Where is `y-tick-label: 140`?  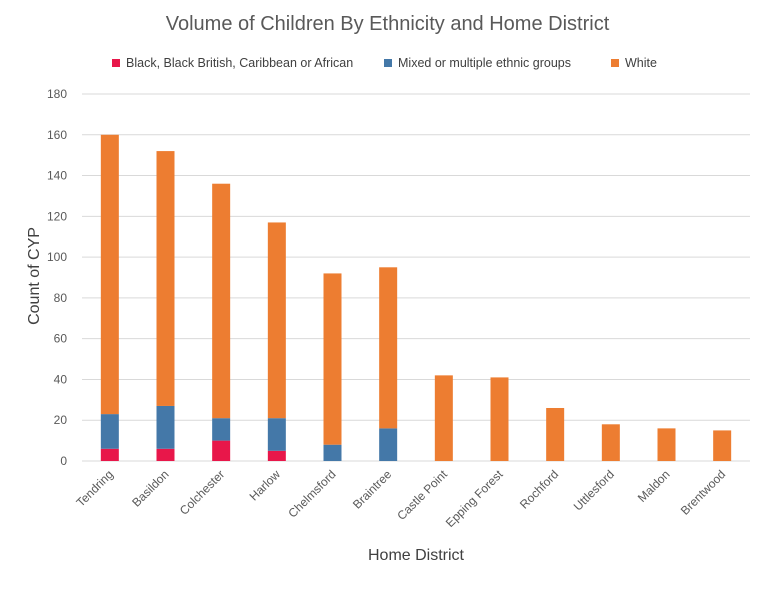 y-tick-label: 140 is located at coordinates (57, 176).